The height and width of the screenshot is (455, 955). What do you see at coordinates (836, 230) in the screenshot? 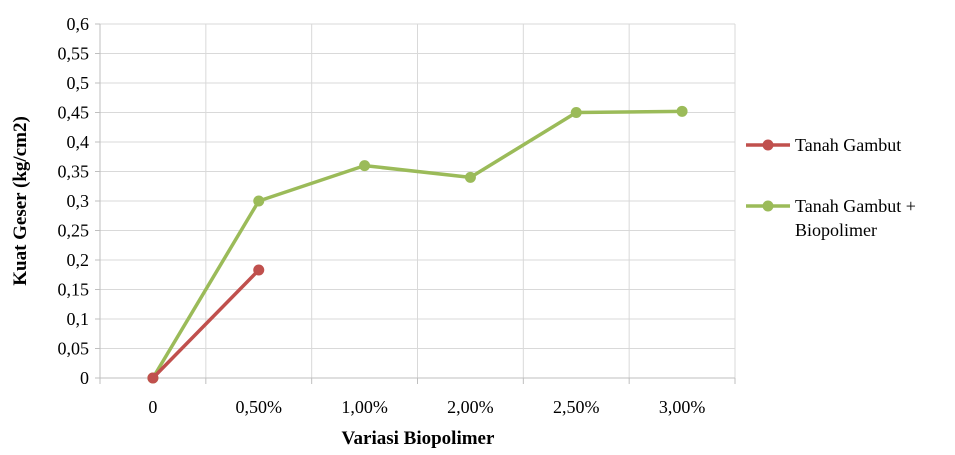
I see `legend-label: Biopolimer` at bounding box center [836, 230].